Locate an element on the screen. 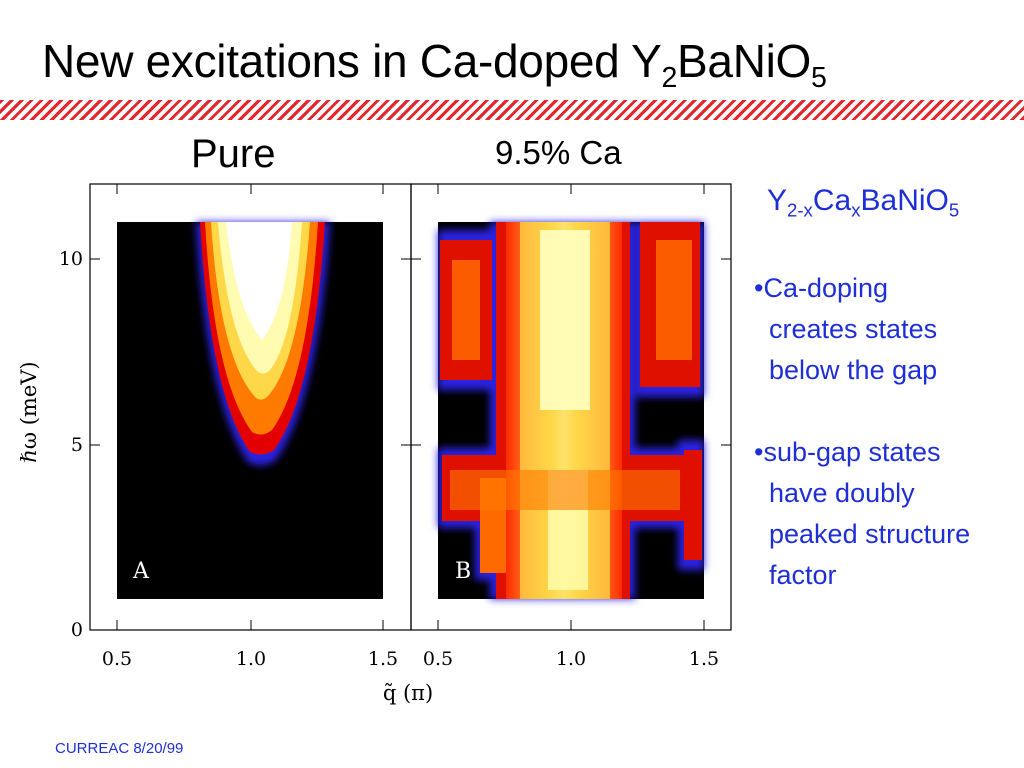 The width and height of the screenshot is (1024, 768). panel-a-heatmap is located at coordinates (250, 410).